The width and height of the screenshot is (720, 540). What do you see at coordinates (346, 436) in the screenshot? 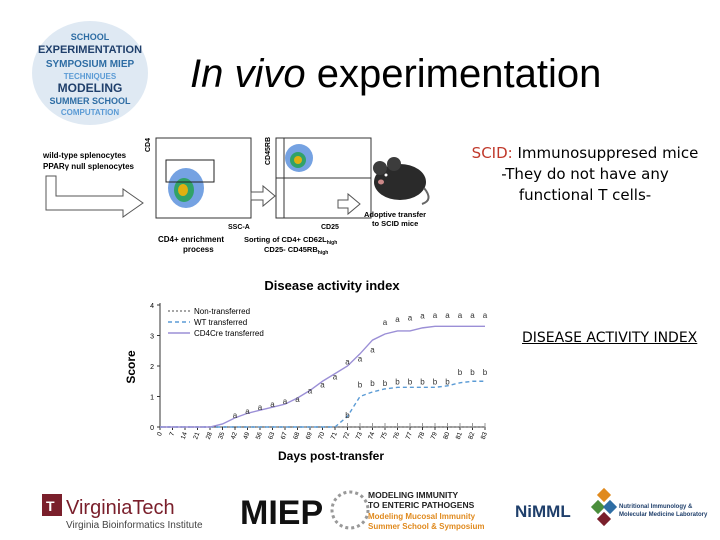
I see `x-tick-label: 72` at bounding box center [346, 436].